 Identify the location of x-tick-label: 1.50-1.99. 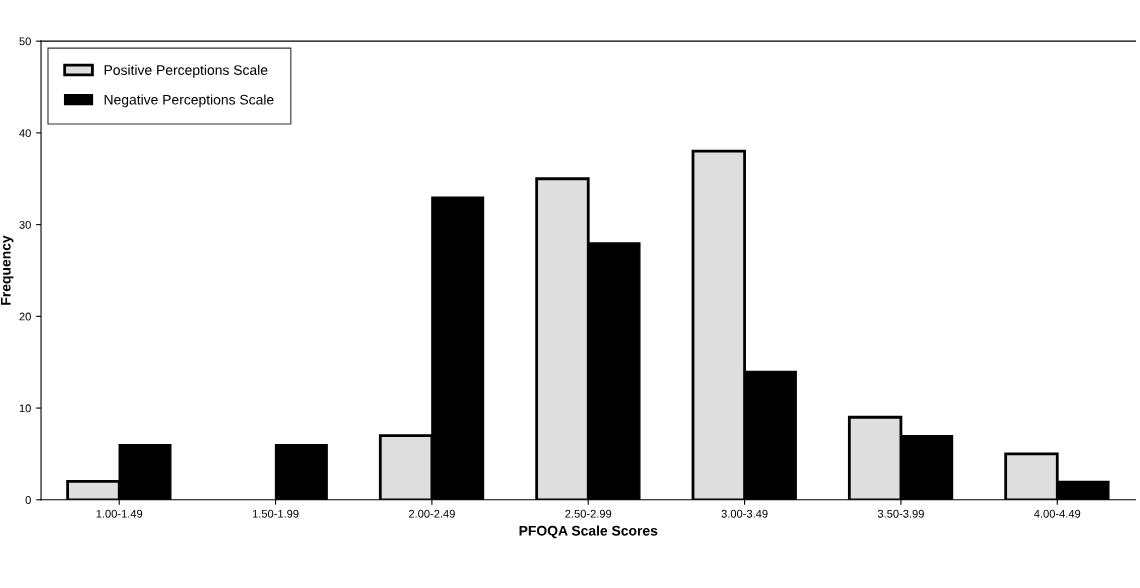
(275, 513).